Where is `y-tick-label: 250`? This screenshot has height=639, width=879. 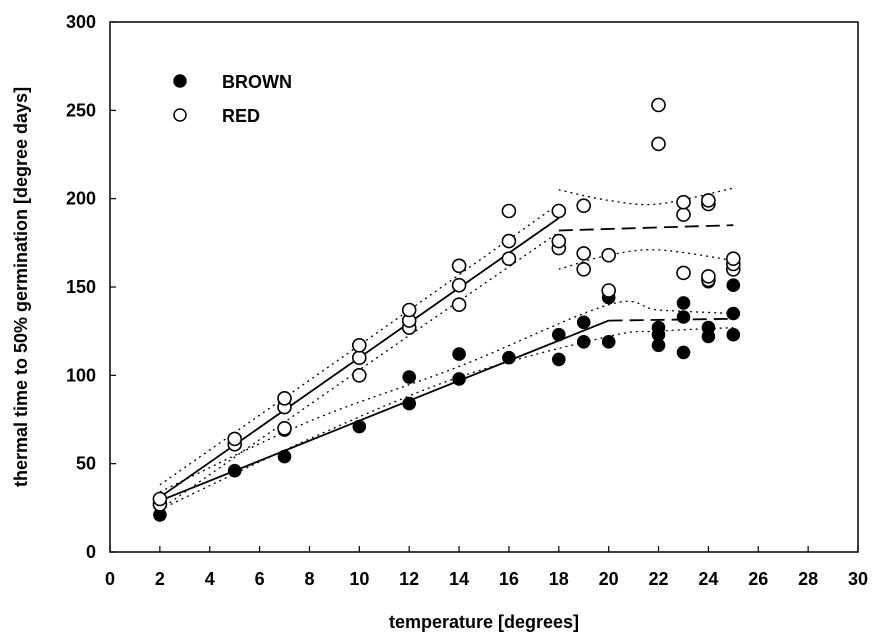 y-tick-label: 250 is located at coordinates (81, 110).